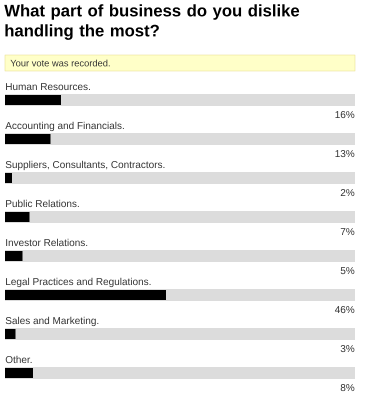 The width and height of the screenshot is (365, 400). I want to click on data-label: 3%, so click(347, 348).